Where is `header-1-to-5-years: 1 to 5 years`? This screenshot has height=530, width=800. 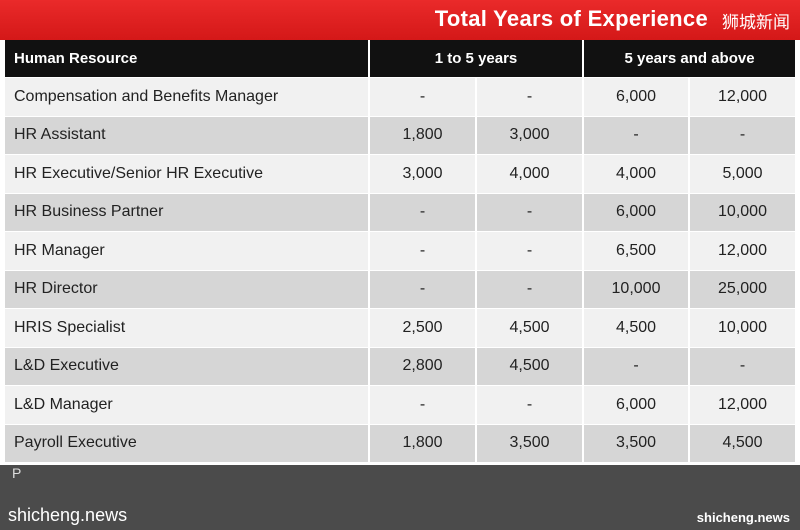
header-1-to-5-years: 1 to 5 years is located at coordinates (476, 59).